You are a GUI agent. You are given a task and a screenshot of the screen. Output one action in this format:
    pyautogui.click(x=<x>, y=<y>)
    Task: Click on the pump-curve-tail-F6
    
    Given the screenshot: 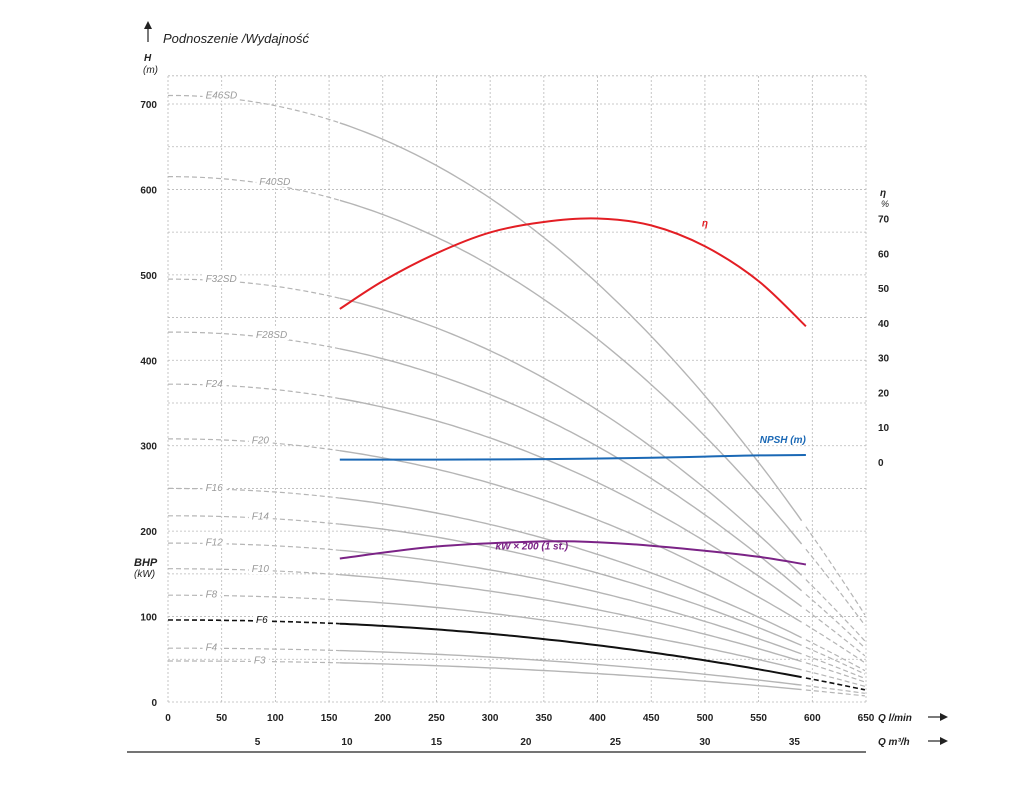 What is the action you would take?
    pyautogui.click(x=835, y=684)
    